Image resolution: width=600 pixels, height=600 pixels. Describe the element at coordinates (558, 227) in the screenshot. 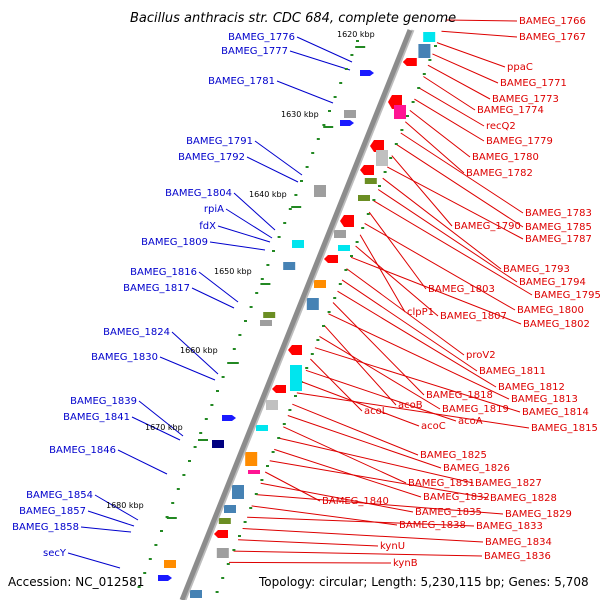

I see `gene-label-right: BAMEG_1785` at that location.